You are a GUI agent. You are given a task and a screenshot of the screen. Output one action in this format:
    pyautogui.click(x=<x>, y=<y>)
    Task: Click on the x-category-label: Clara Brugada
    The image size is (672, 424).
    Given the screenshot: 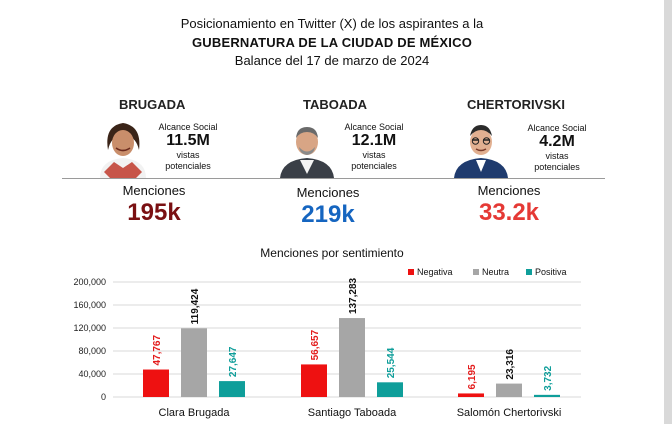 What is the action you would take?
    pyautogui.click(x=195, y=413)
    